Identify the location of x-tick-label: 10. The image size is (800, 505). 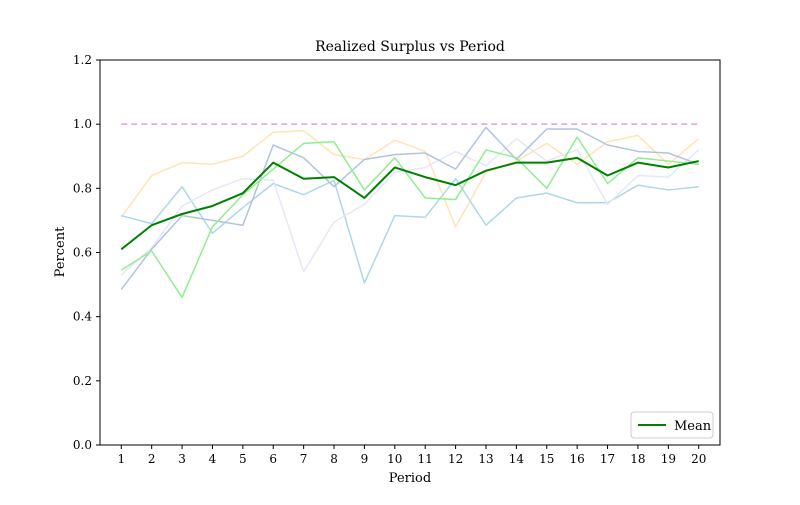
(394, 459).